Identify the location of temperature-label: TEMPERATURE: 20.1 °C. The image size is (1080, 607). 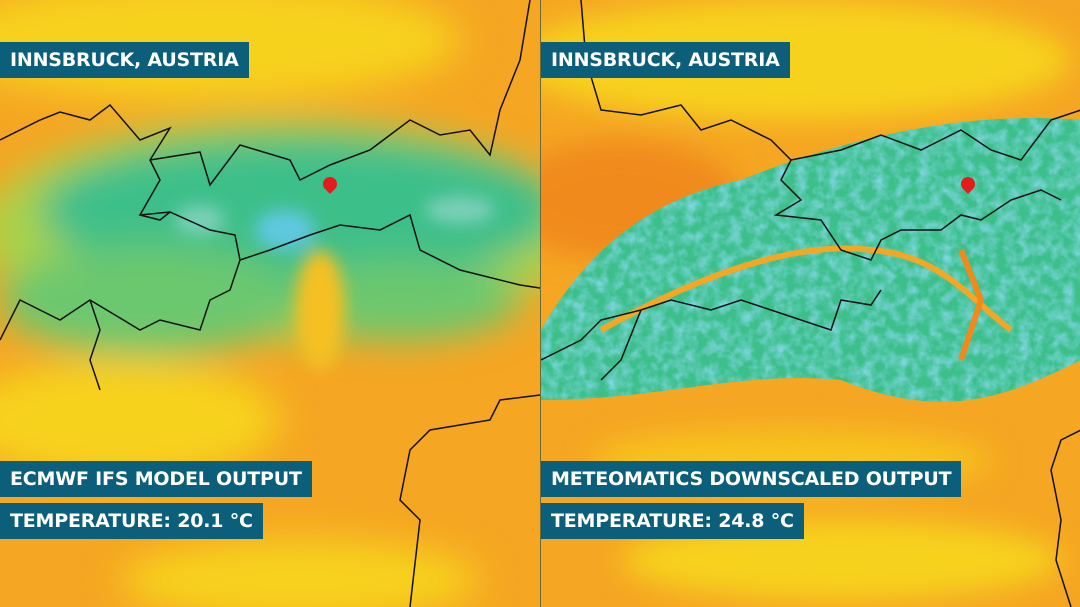
(131, 521).